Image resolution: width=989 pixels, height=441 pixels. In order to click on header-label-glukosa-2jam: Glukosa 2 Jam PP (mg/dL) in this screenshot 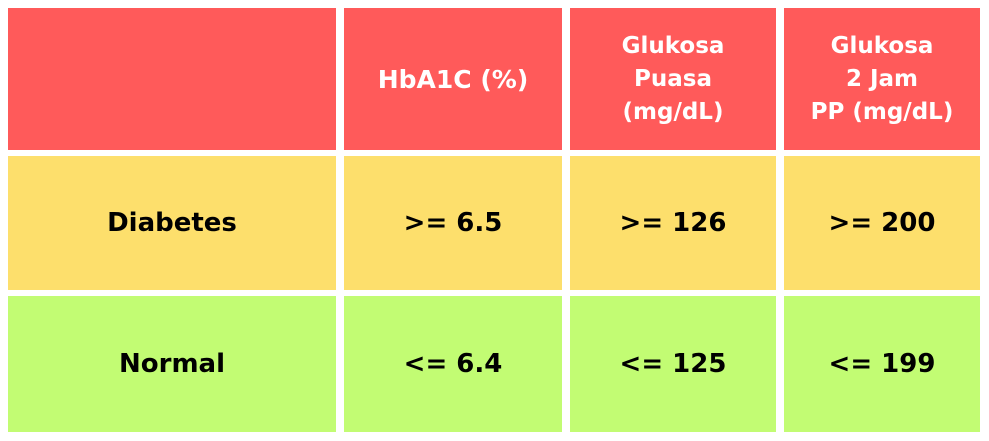, I will do `click(882, 78)`.